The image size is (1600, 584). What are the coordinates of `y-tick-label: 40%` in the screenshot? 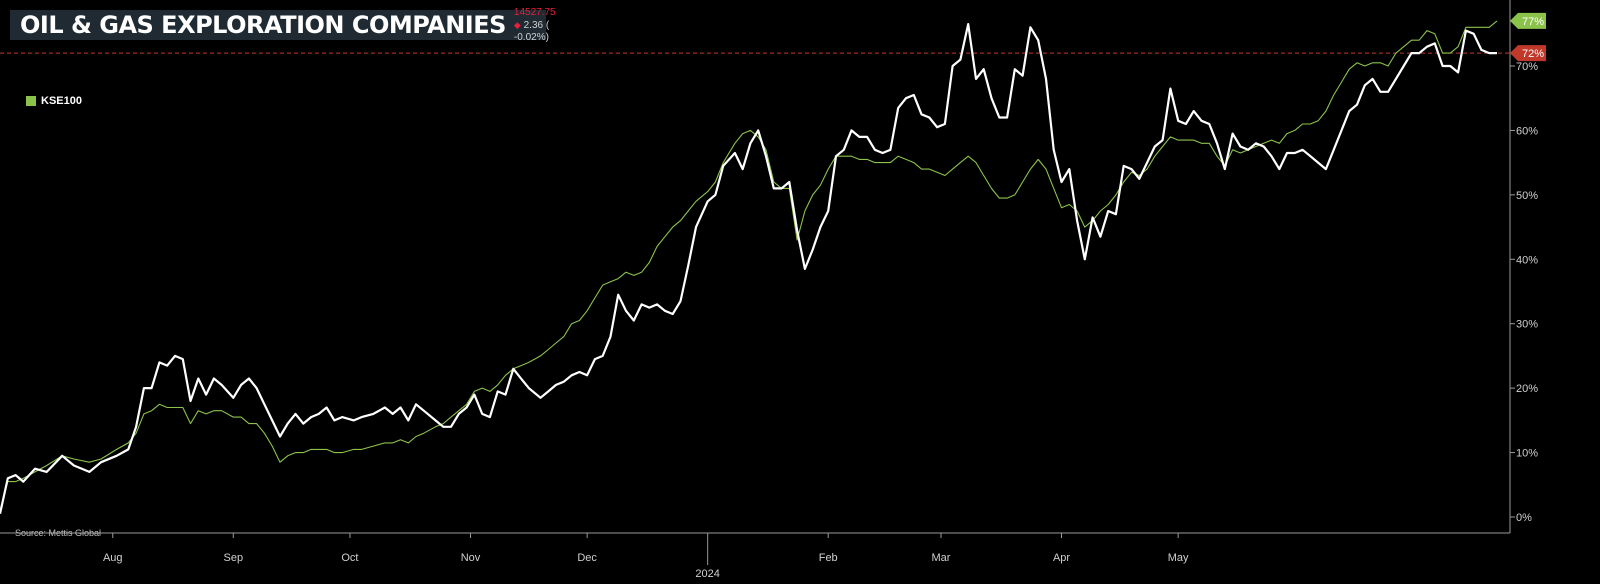 It's located at (1527, 260).